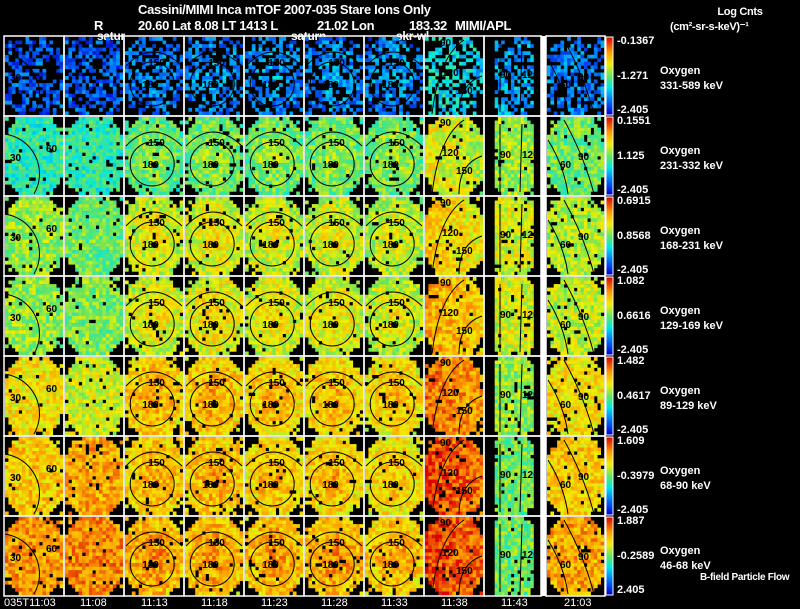  Describe the element at coordinates (150, 165) in the screenshot. I see `contour-label: 180` at that location.